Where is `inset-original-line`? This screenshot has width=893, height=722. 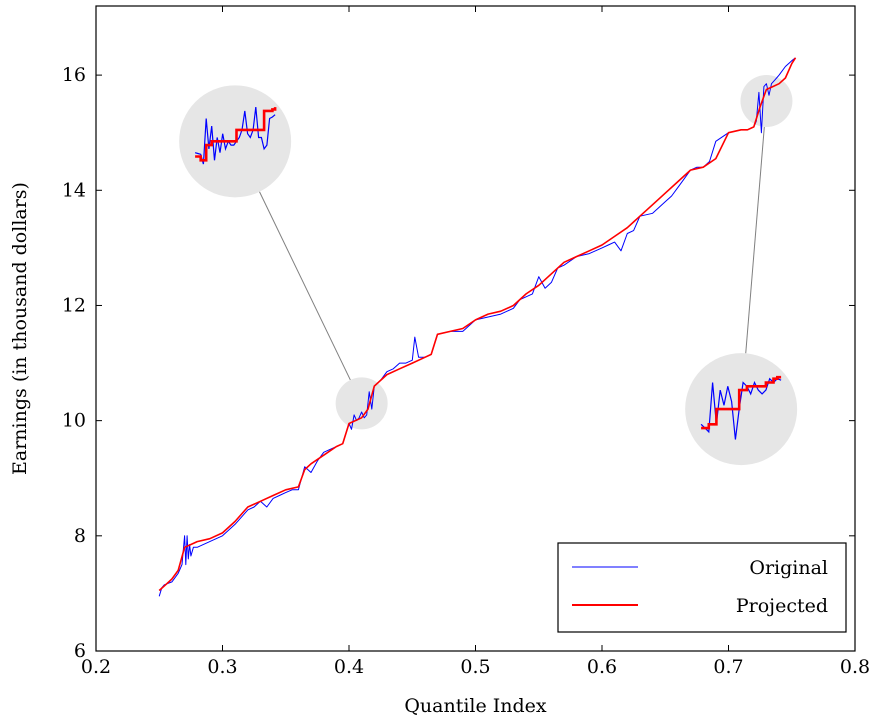
inset-original-line is located at coordinates (741, 408).